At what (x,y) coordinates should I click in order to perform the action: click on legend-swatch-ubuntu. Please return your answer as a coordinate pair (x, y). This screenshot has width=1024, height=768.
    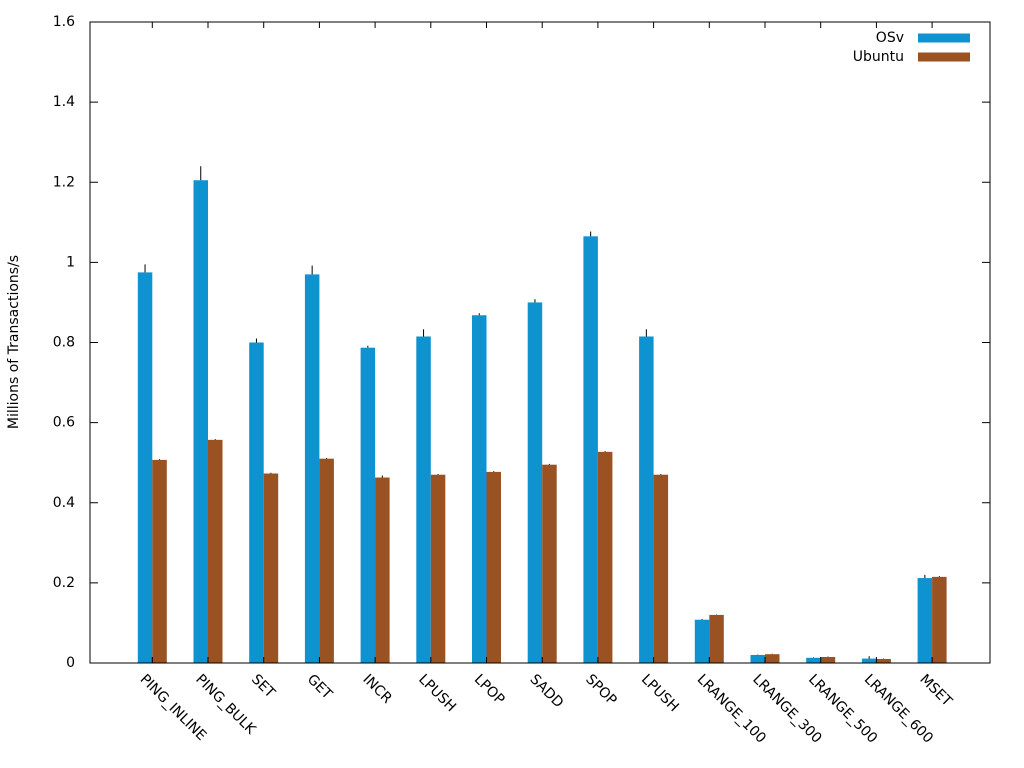
    Looking at the image, I should click on (944, 57).